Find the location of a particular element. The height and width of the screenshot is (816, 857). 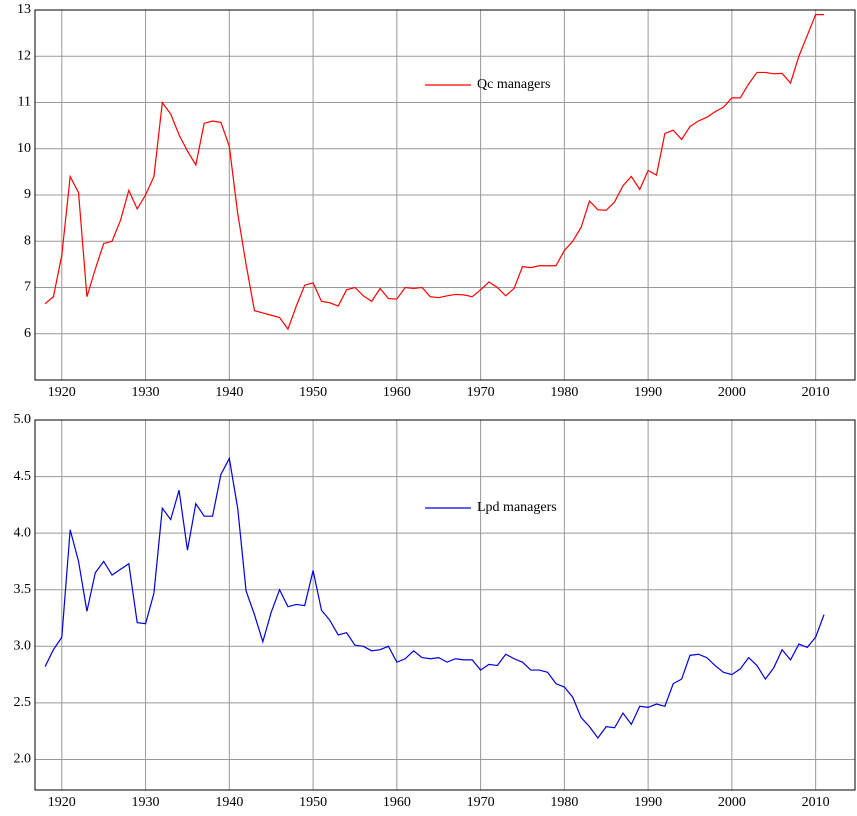

y-tick-label: 7 is located at coordinates (27, 287).